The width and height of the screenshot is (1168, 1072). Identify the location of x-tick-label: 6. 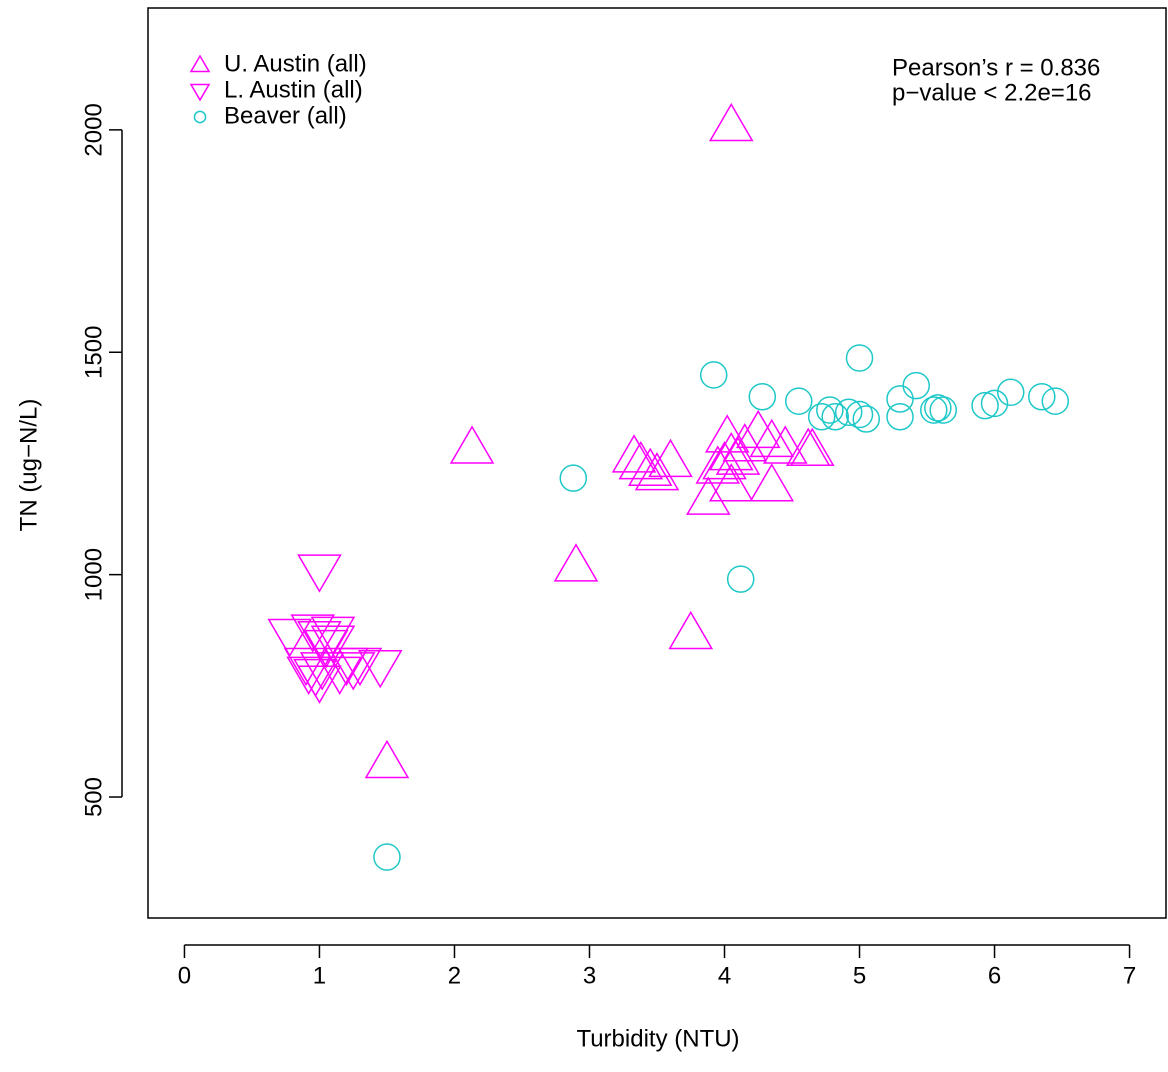
(994, 975).